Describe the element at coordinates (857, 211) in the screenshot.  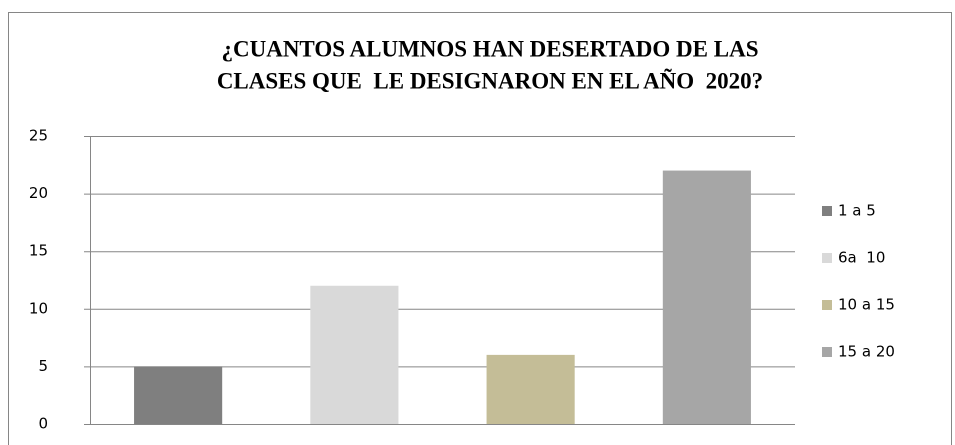
I see `legend-label: 1 a 5` at that location.